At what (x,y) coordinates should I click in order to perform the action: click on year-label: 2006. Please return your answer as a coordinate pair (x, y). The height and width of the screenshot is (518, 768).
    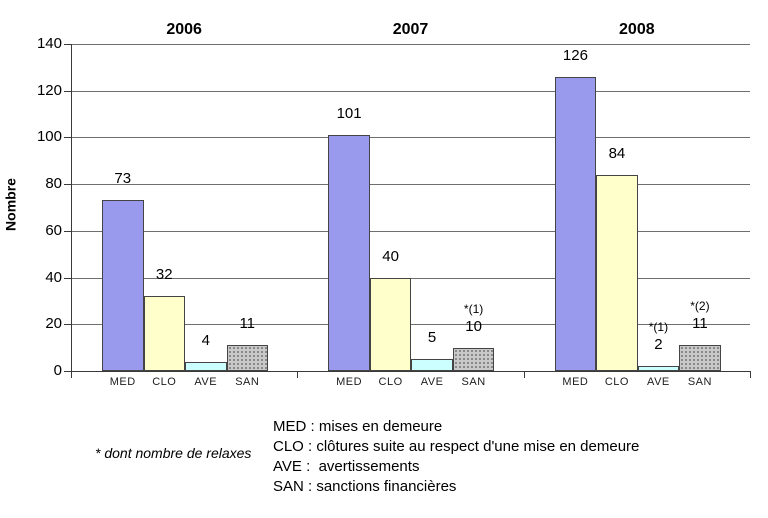
    Looking at the image, I should click on (184, 29).